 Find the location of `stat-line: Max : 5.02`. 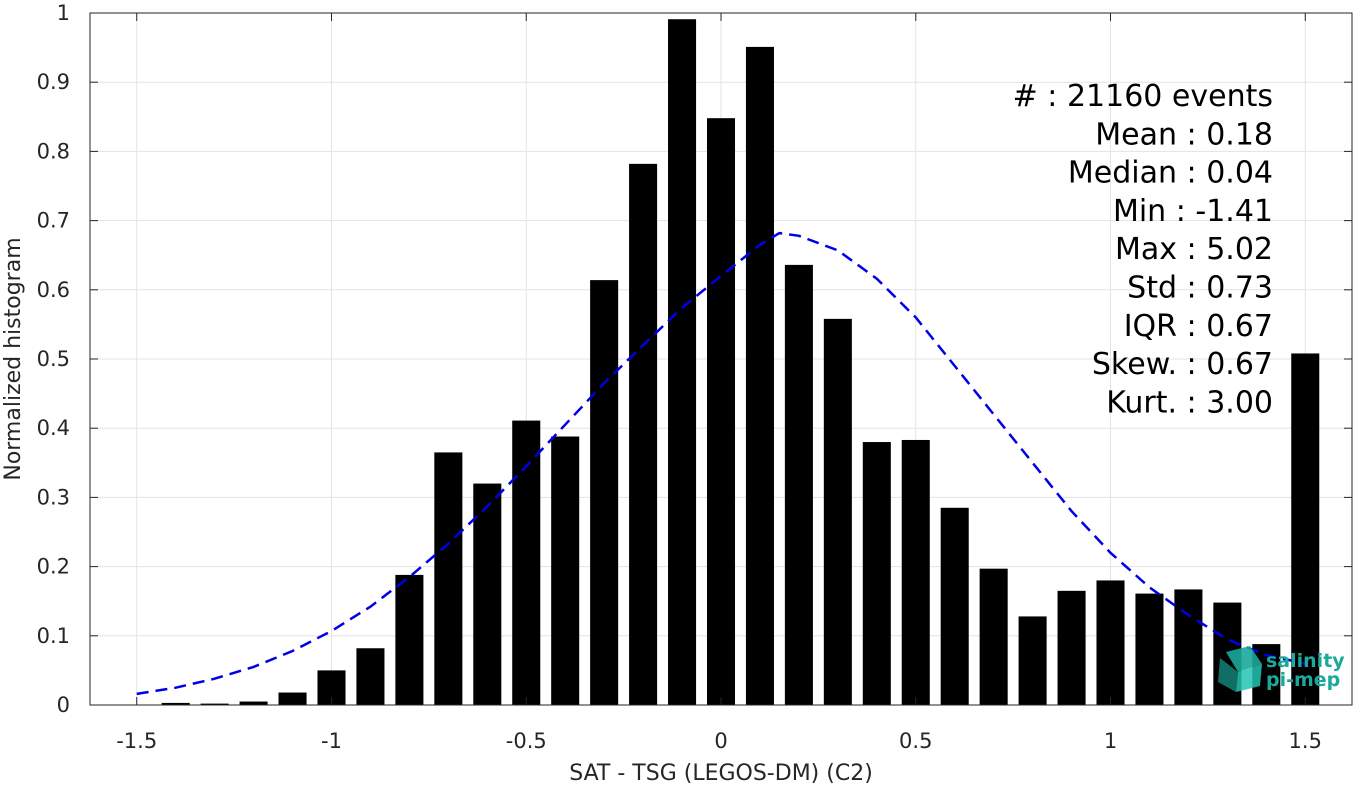

stat-line: Max : 5.02 is located at coordinates (1194, 249).